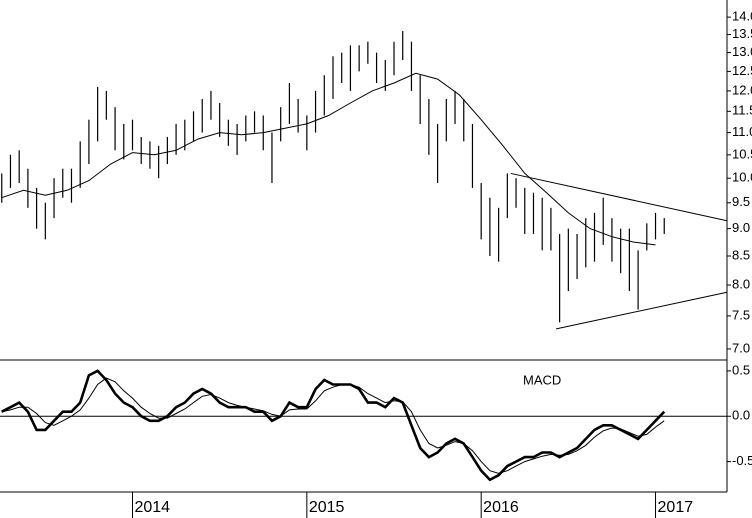 The image size is (752, 518). What do you see at coordinates (152, 507) in the screenshot?
I see `x-tick-label: 2014` at bounding box center [152, 507].